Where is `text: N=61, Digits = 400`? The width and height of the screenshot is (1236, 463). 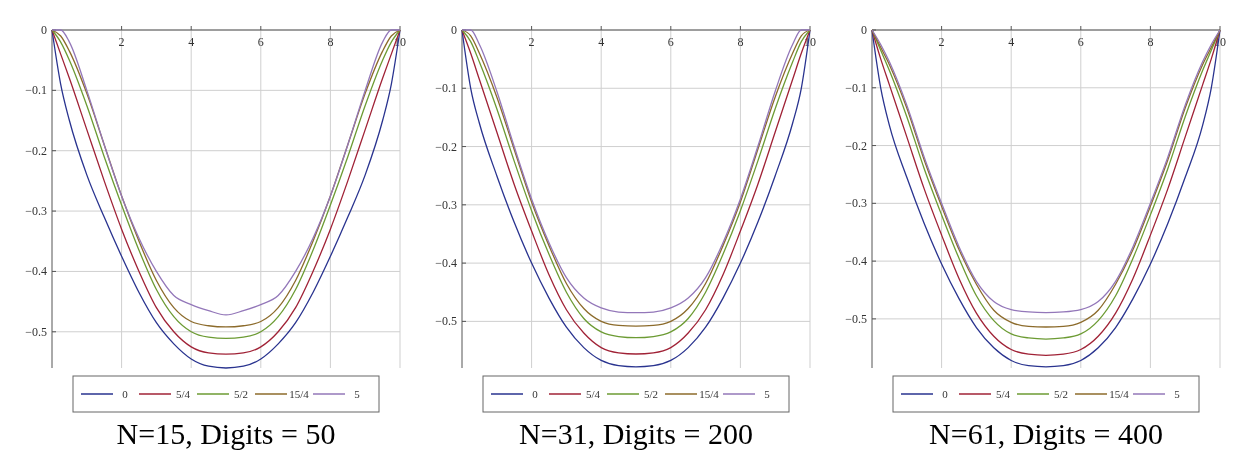 text: N=61, Digits = 400 is located at coordinates (1046, 433).